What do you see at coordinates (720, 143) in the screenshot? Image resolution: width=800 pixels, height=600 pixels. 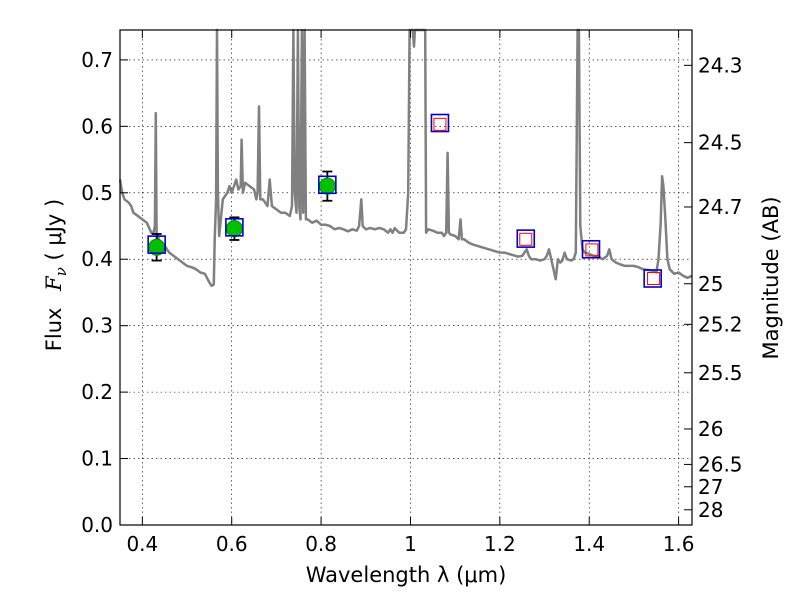 I see `mag-tick-label: 24.5` at bounding box center [720, 143].